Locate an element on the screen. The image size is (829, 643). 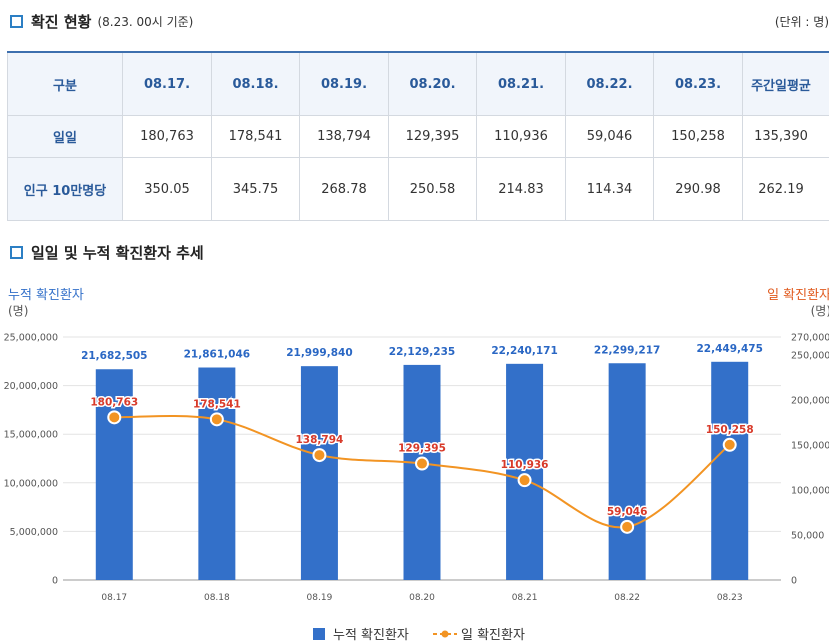
line-data-label: 110,936 is located at coordinates (525, 465).